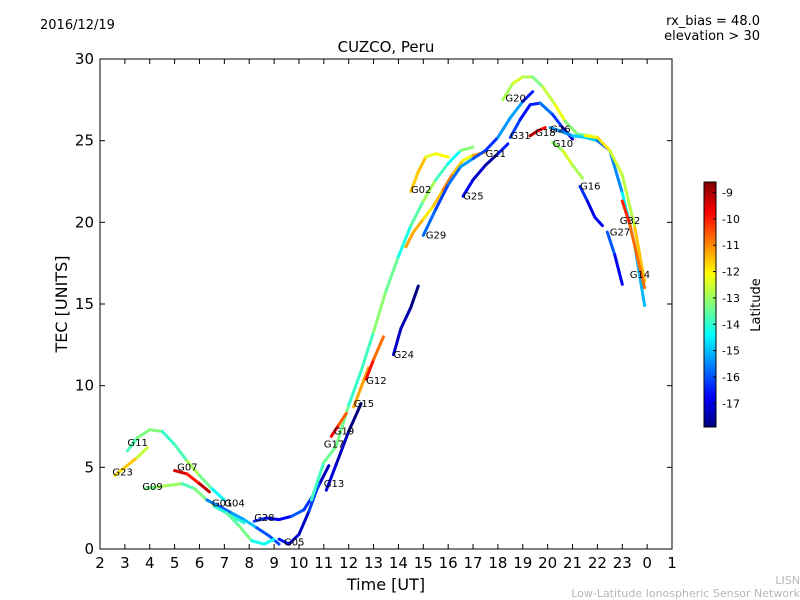  I want to click on series-segment-g19, so click(335, 430).